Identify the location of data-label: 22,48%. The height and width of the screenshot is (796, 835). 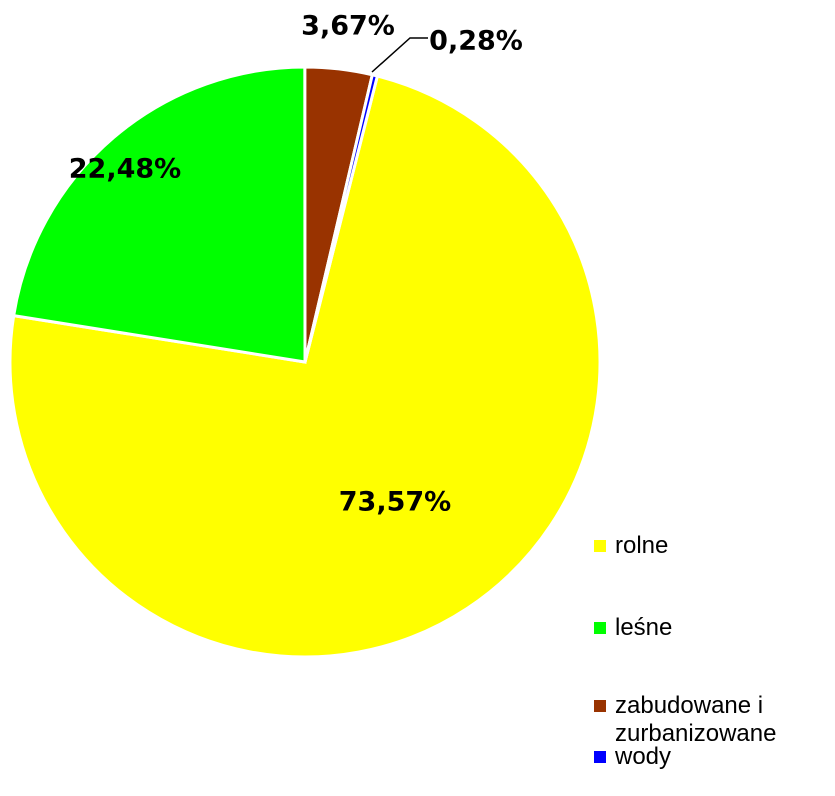
(125, 169).